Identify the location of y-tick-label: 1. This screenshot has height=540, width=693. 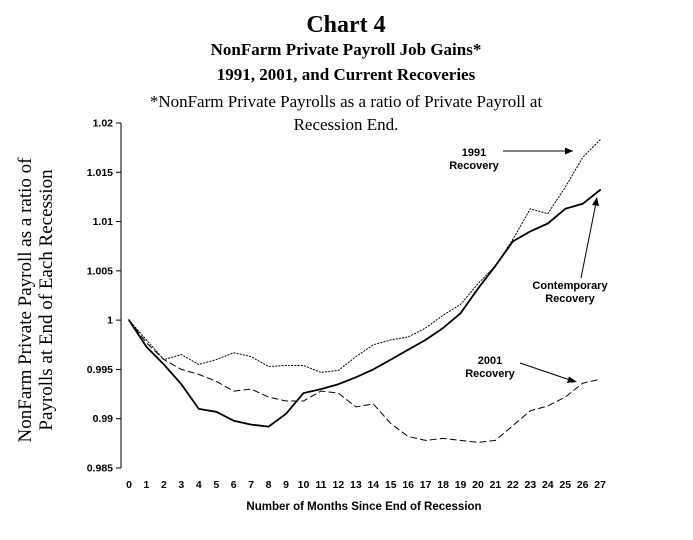
(110, 321).